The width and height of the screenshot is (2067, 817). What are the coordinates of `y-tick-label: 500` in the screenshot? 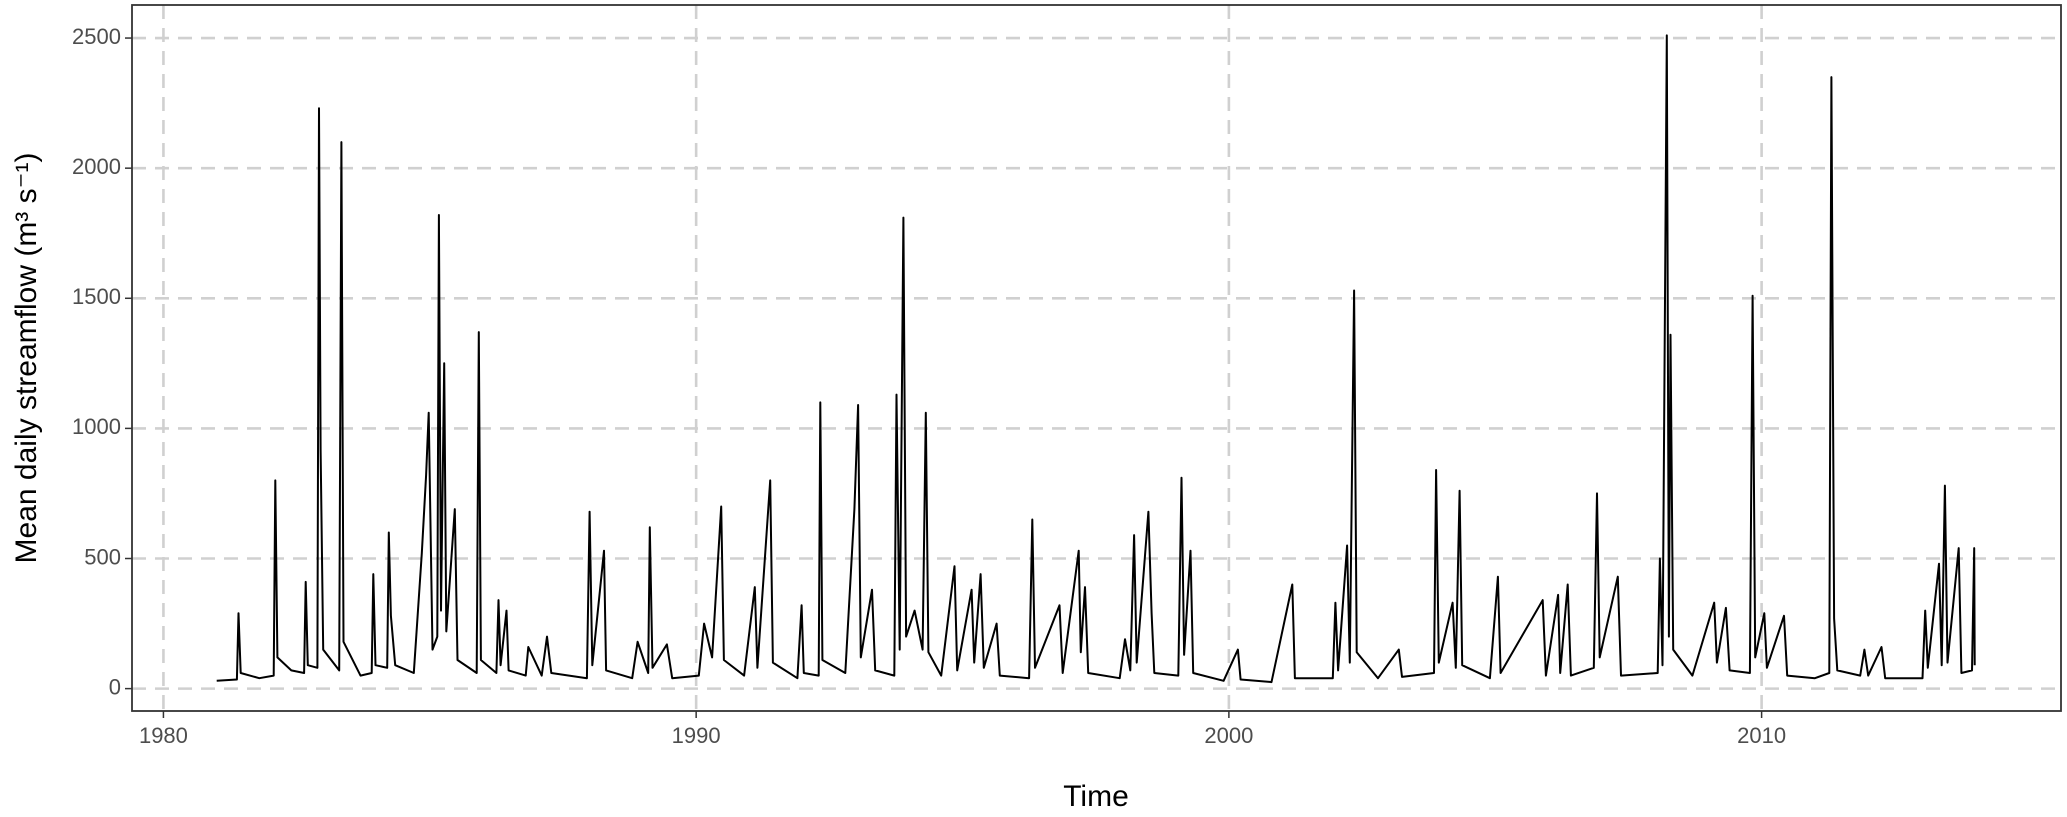 It's located at (102, 556).